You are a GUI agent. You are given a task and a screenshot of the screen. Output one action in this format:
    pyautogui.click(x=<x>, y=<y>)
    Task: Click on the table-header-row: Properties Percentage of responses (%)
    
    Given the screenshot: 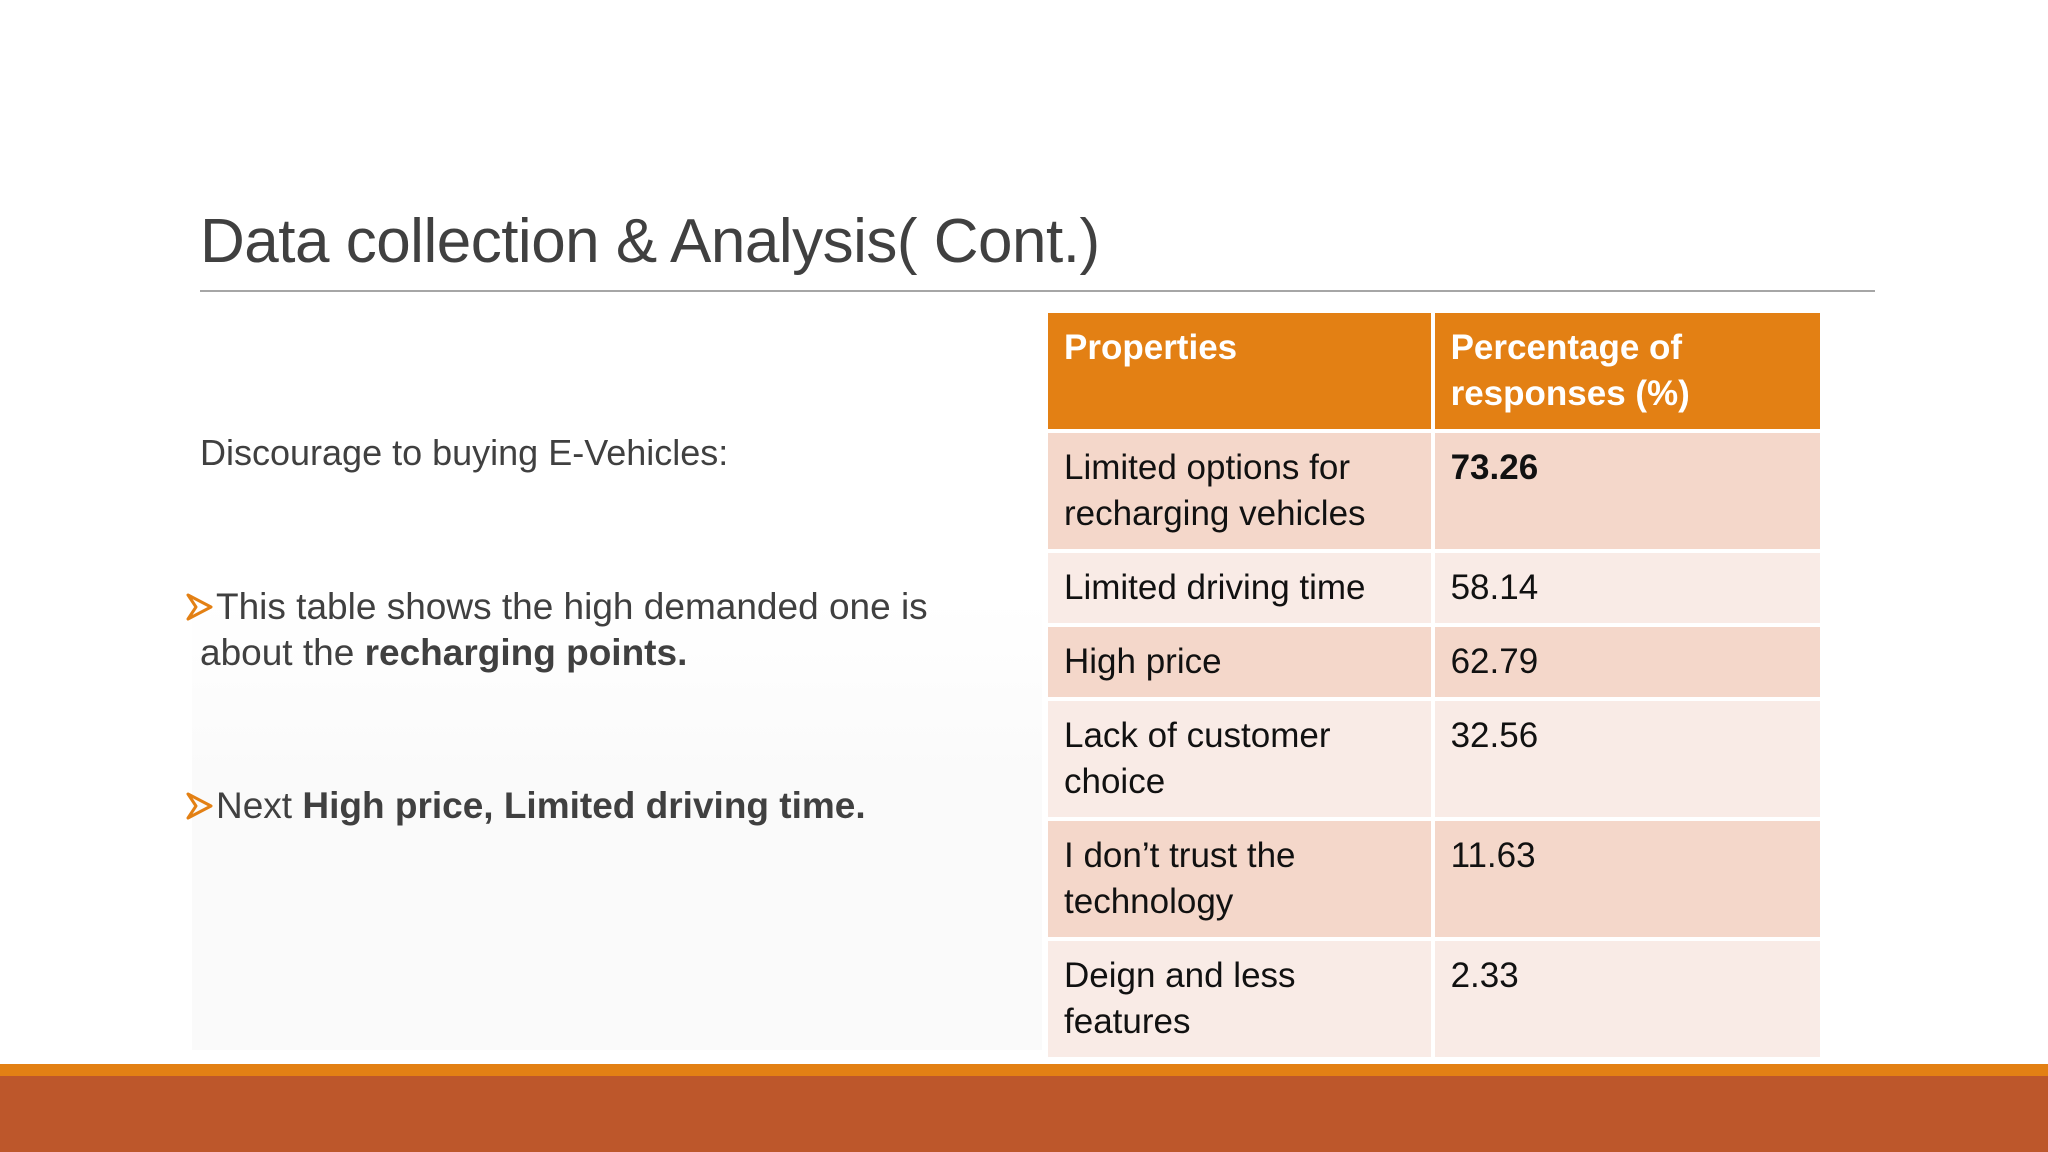 What is the action you would take?
    pyautogui.click(x=1434, y=371)
    